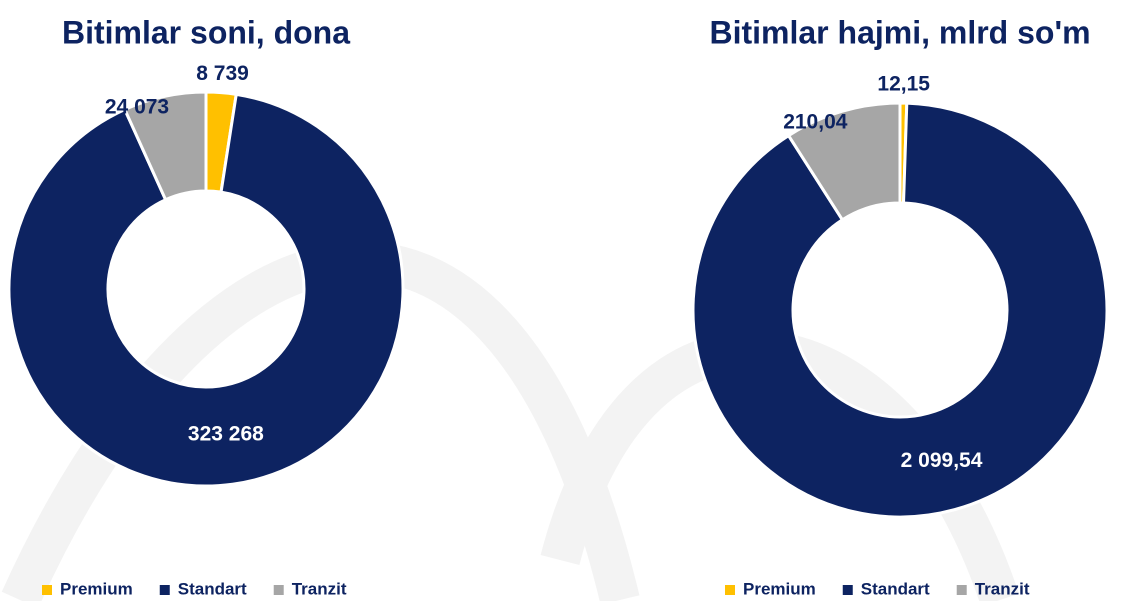  I want to click on data-label: 323 268, so click(226, 434).